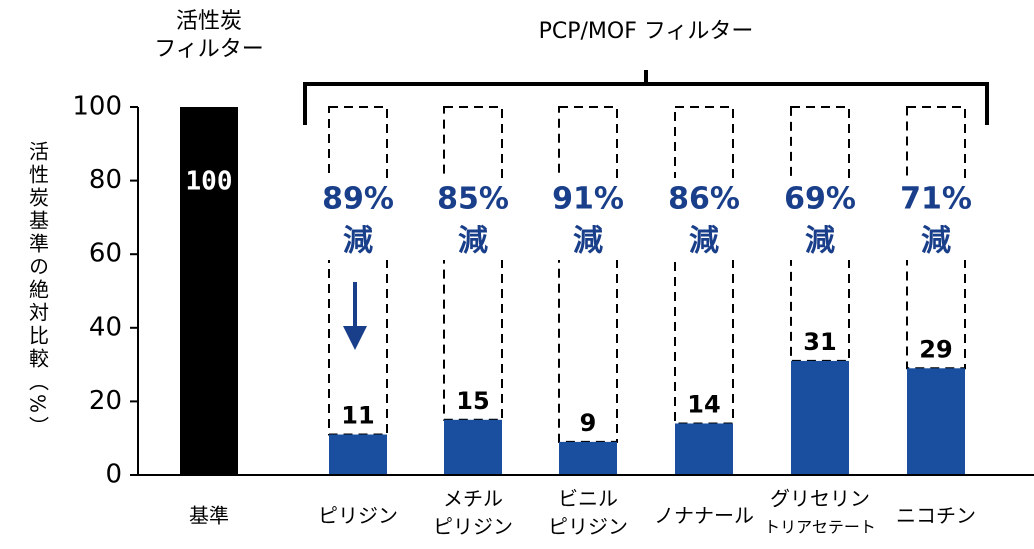 This screenshot has width=1034, height=549. I want to click on reduction-label: 89%, so click(358, 199).